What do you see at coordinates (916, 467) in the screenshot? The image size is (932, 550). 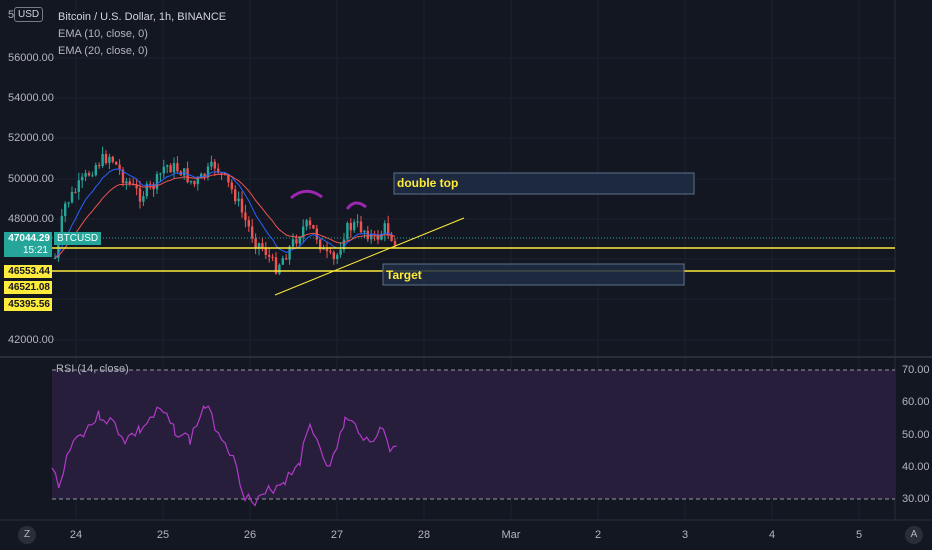 I see `rsi-axis-label: 40.00` at bounding box center [916, 467].